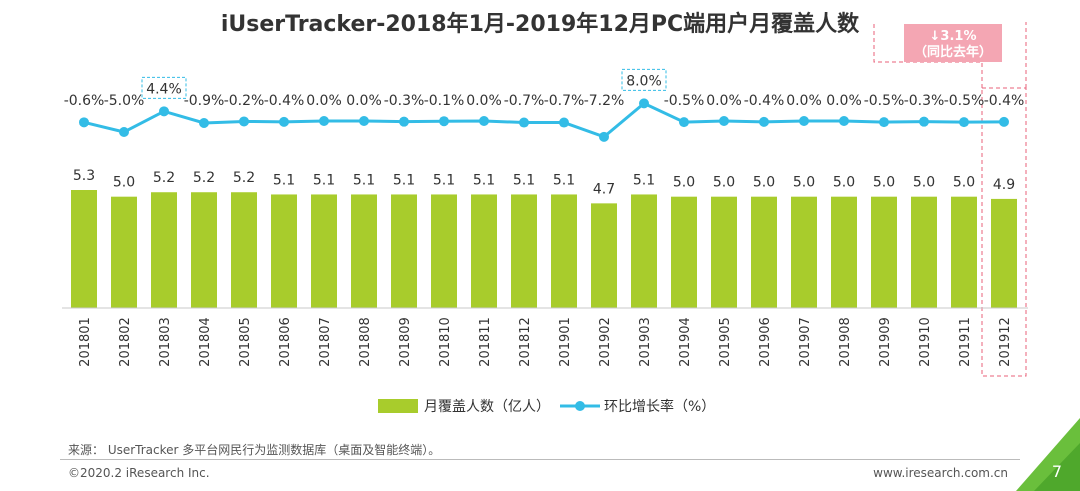  I want to click on x-tick-201902: 201902, so click(605, 342).